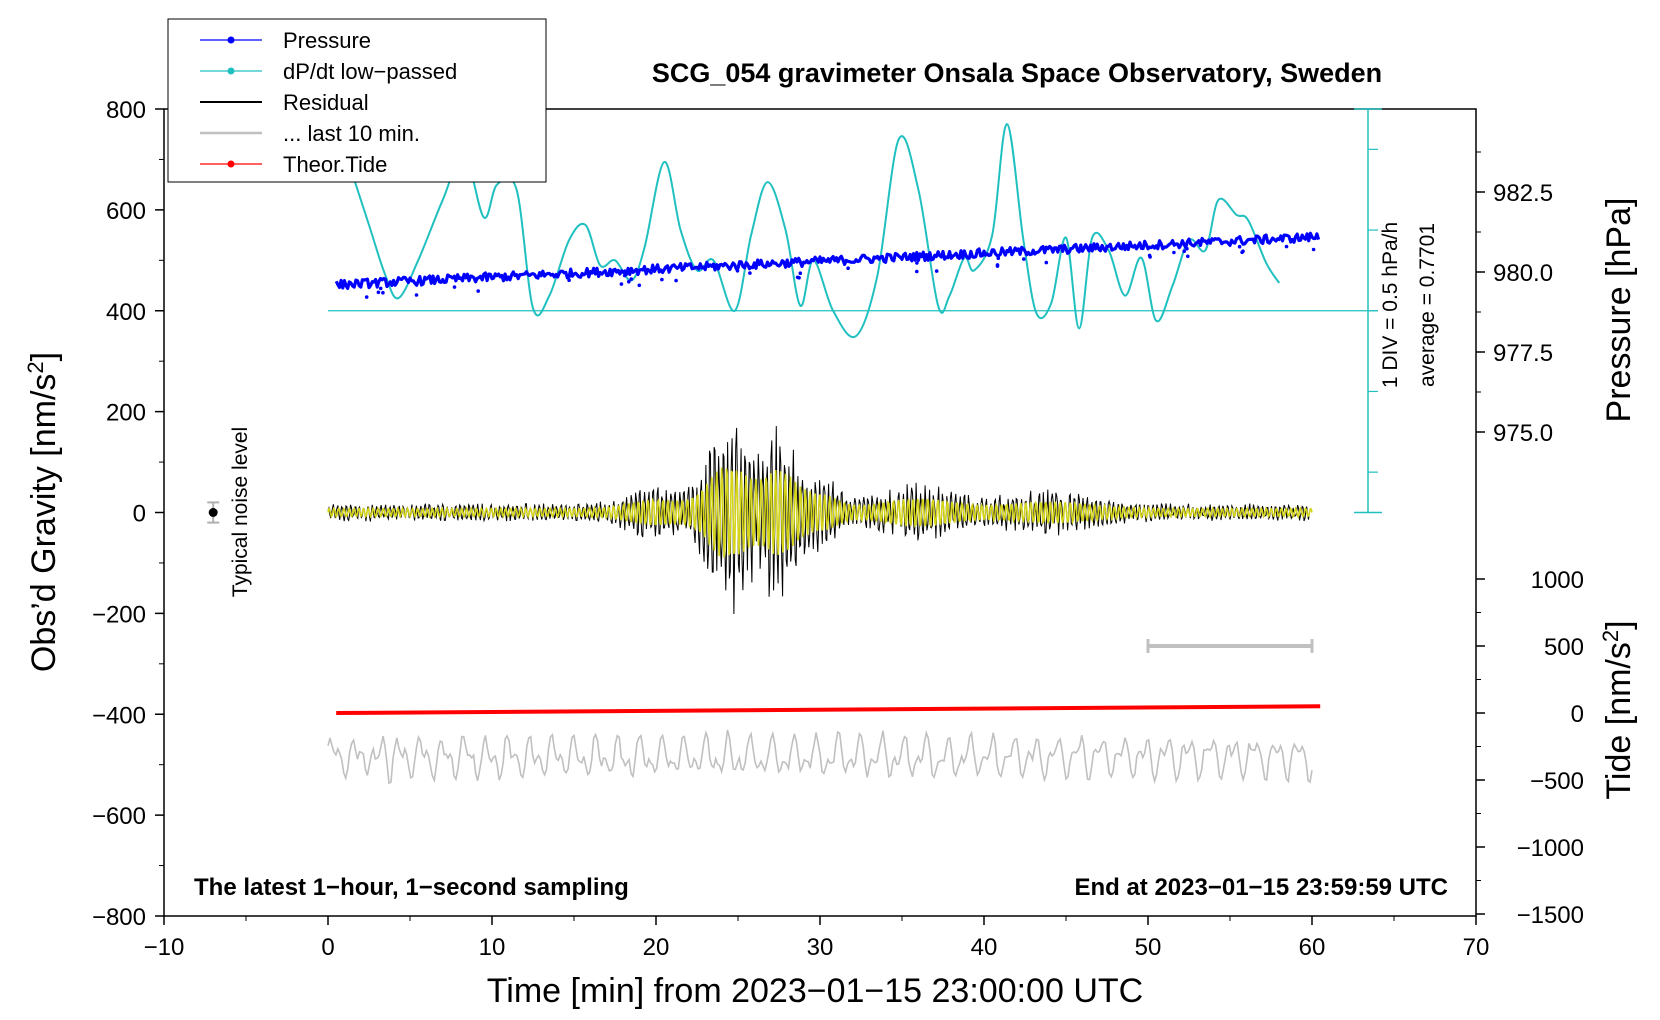  What do you see at coordinates (656, 947) in the screenshot?
I see `x-tick-label: 20` at bounding box center [656, 947].